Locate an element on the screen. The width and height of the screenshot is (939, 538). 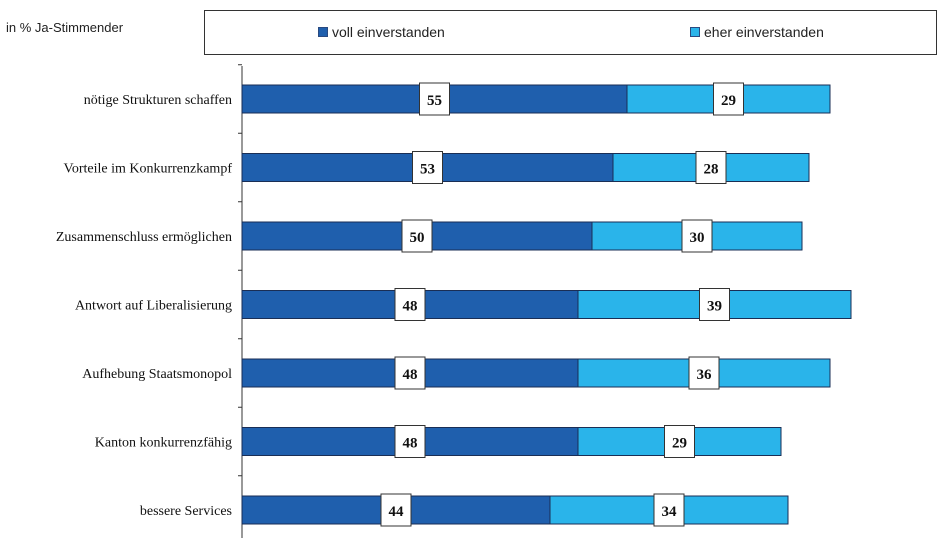
category-label: Kanton konkurrenzfähig is located at coordinates (163, 443).